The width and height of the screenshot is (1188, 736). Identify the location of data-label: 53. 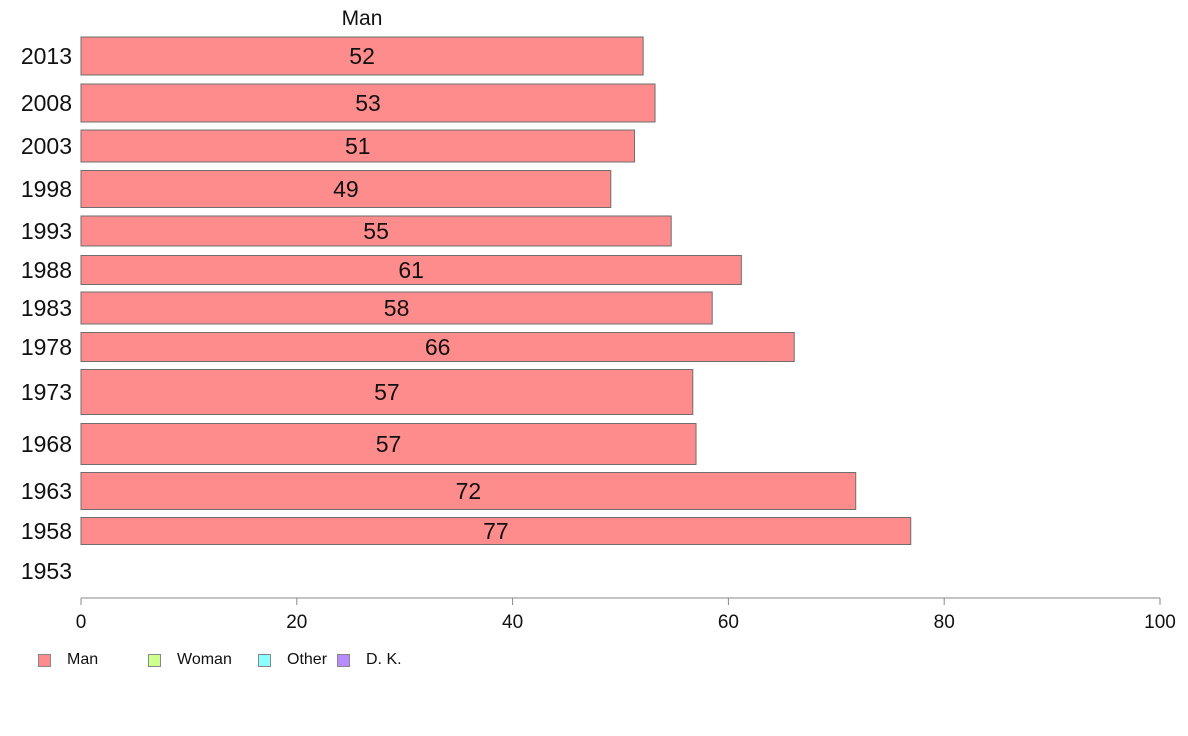
(368, 103).